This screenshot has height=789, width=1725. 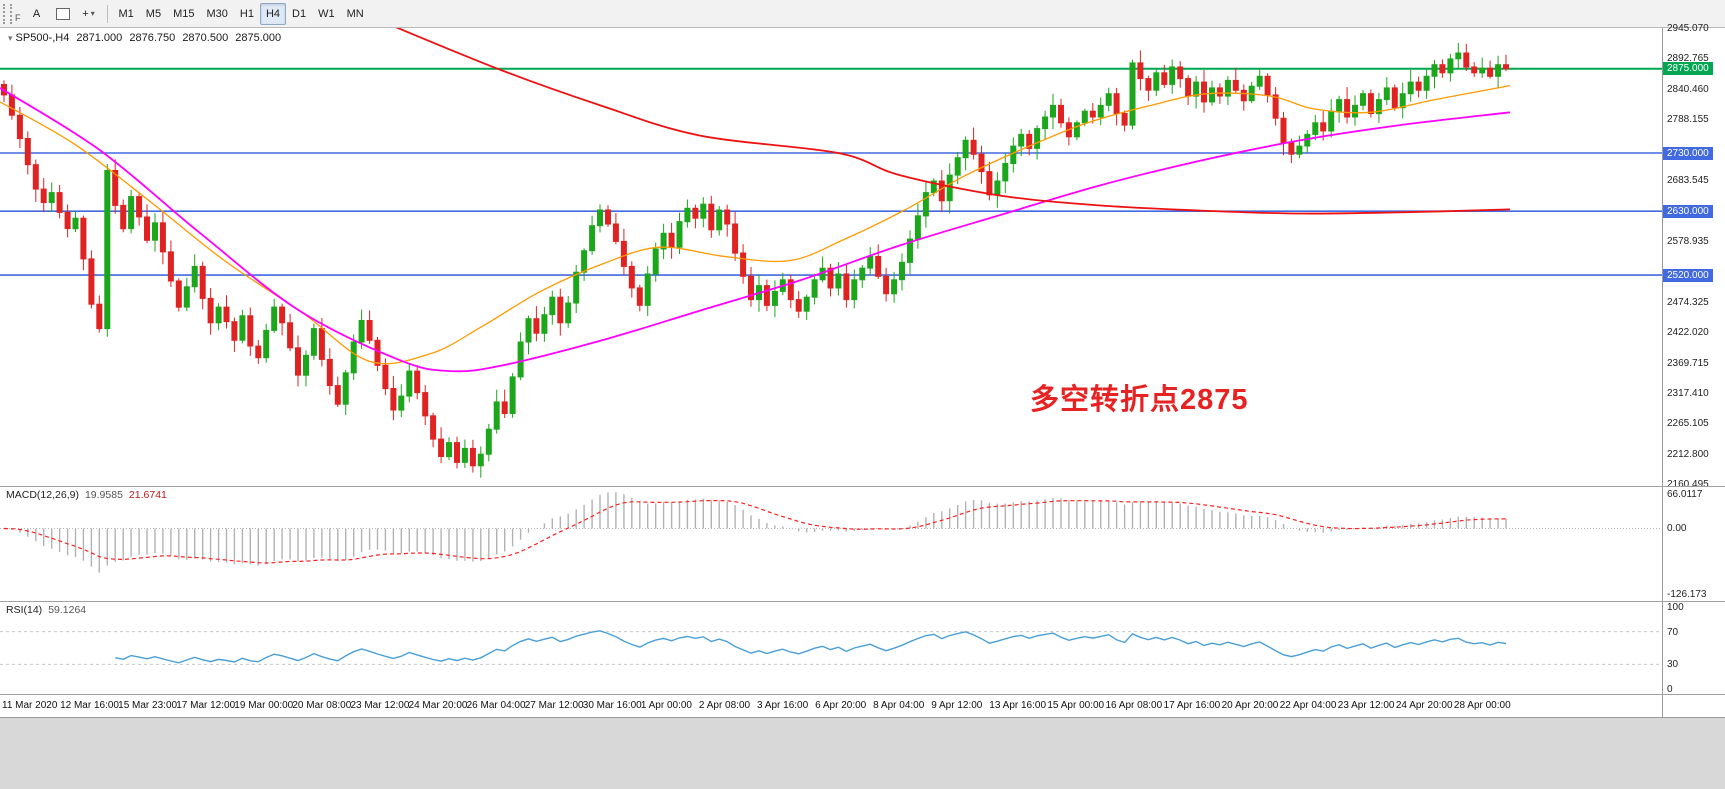 I want to click on rsi-value: 59.1264, so click(x=67, y=610).